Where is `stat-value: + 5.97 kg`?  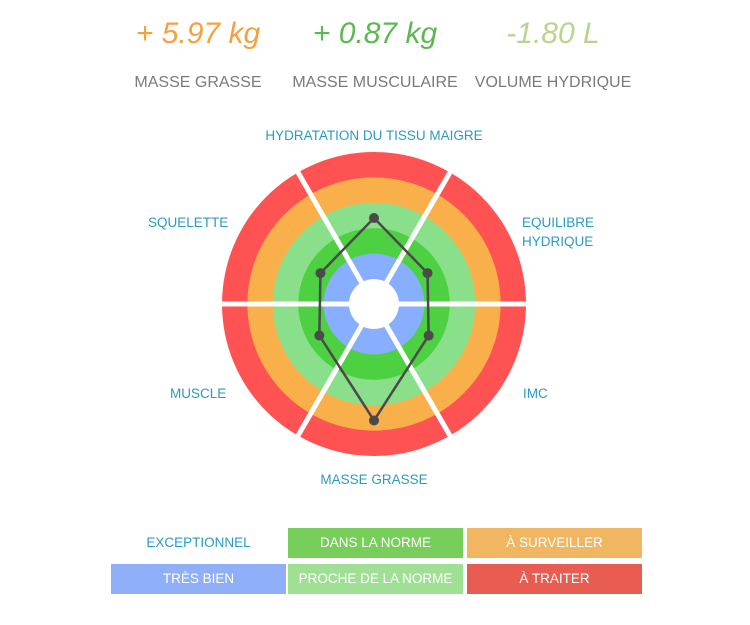 stat-value: + 5.97 kg is located at coordinates (198, 33).